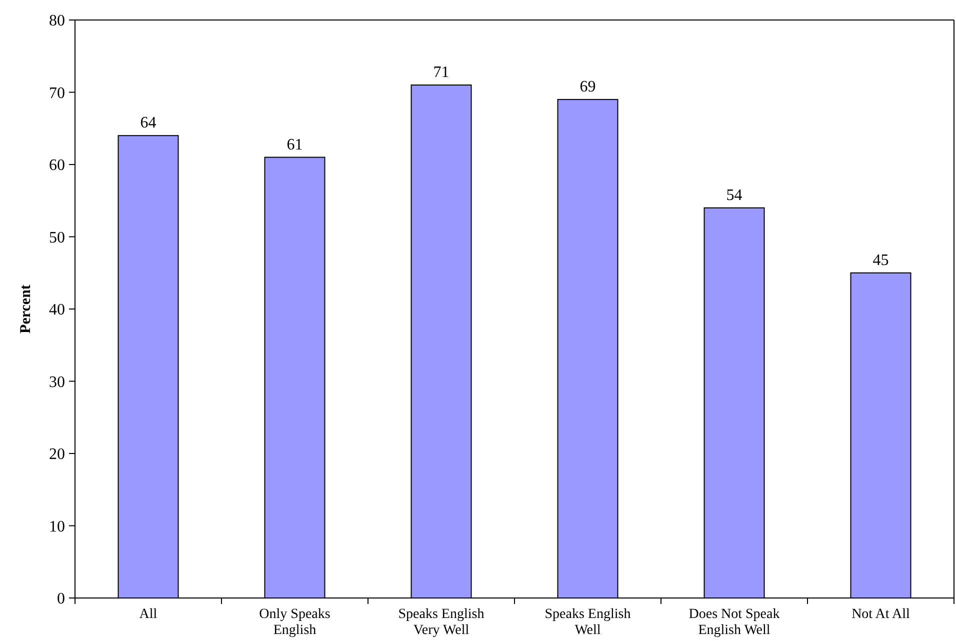  I want to click on y-tick-label: 70, so click(57, 93).